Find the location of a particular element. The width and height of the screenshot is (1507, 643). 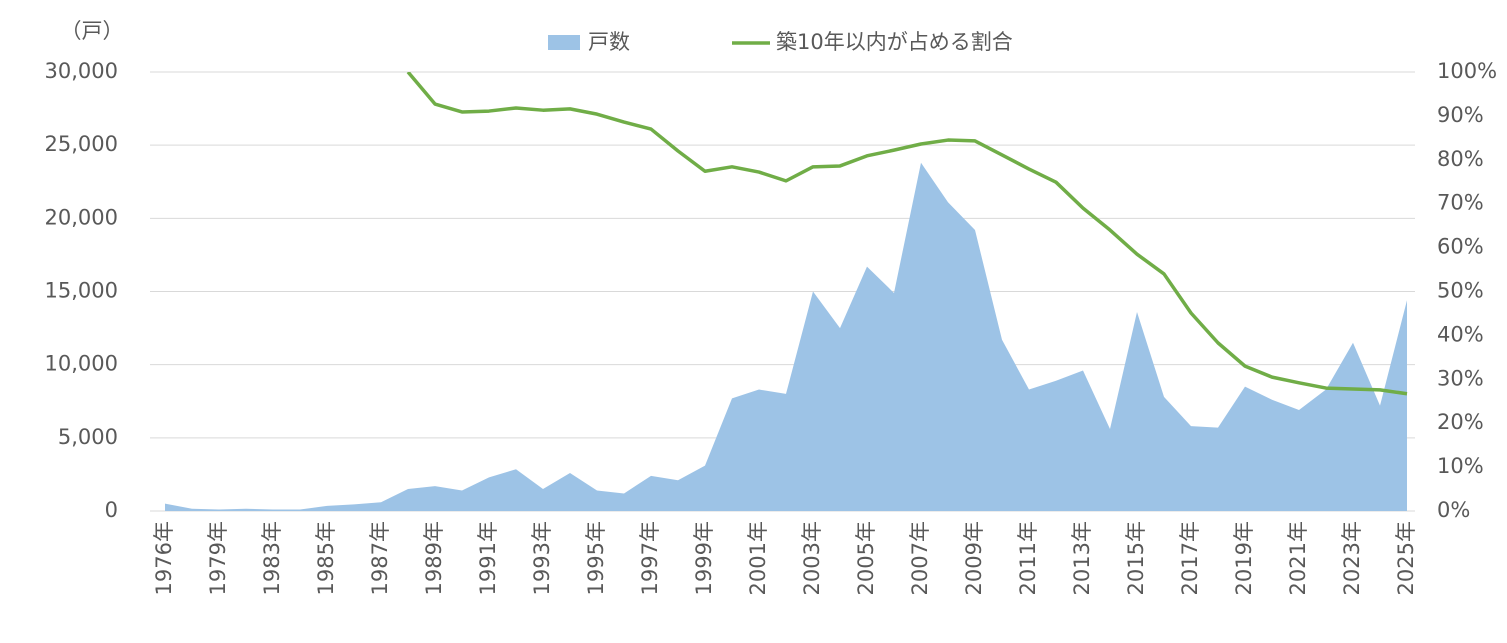

x-tick-label: 2011年 is located at coordinates (1028, 558).